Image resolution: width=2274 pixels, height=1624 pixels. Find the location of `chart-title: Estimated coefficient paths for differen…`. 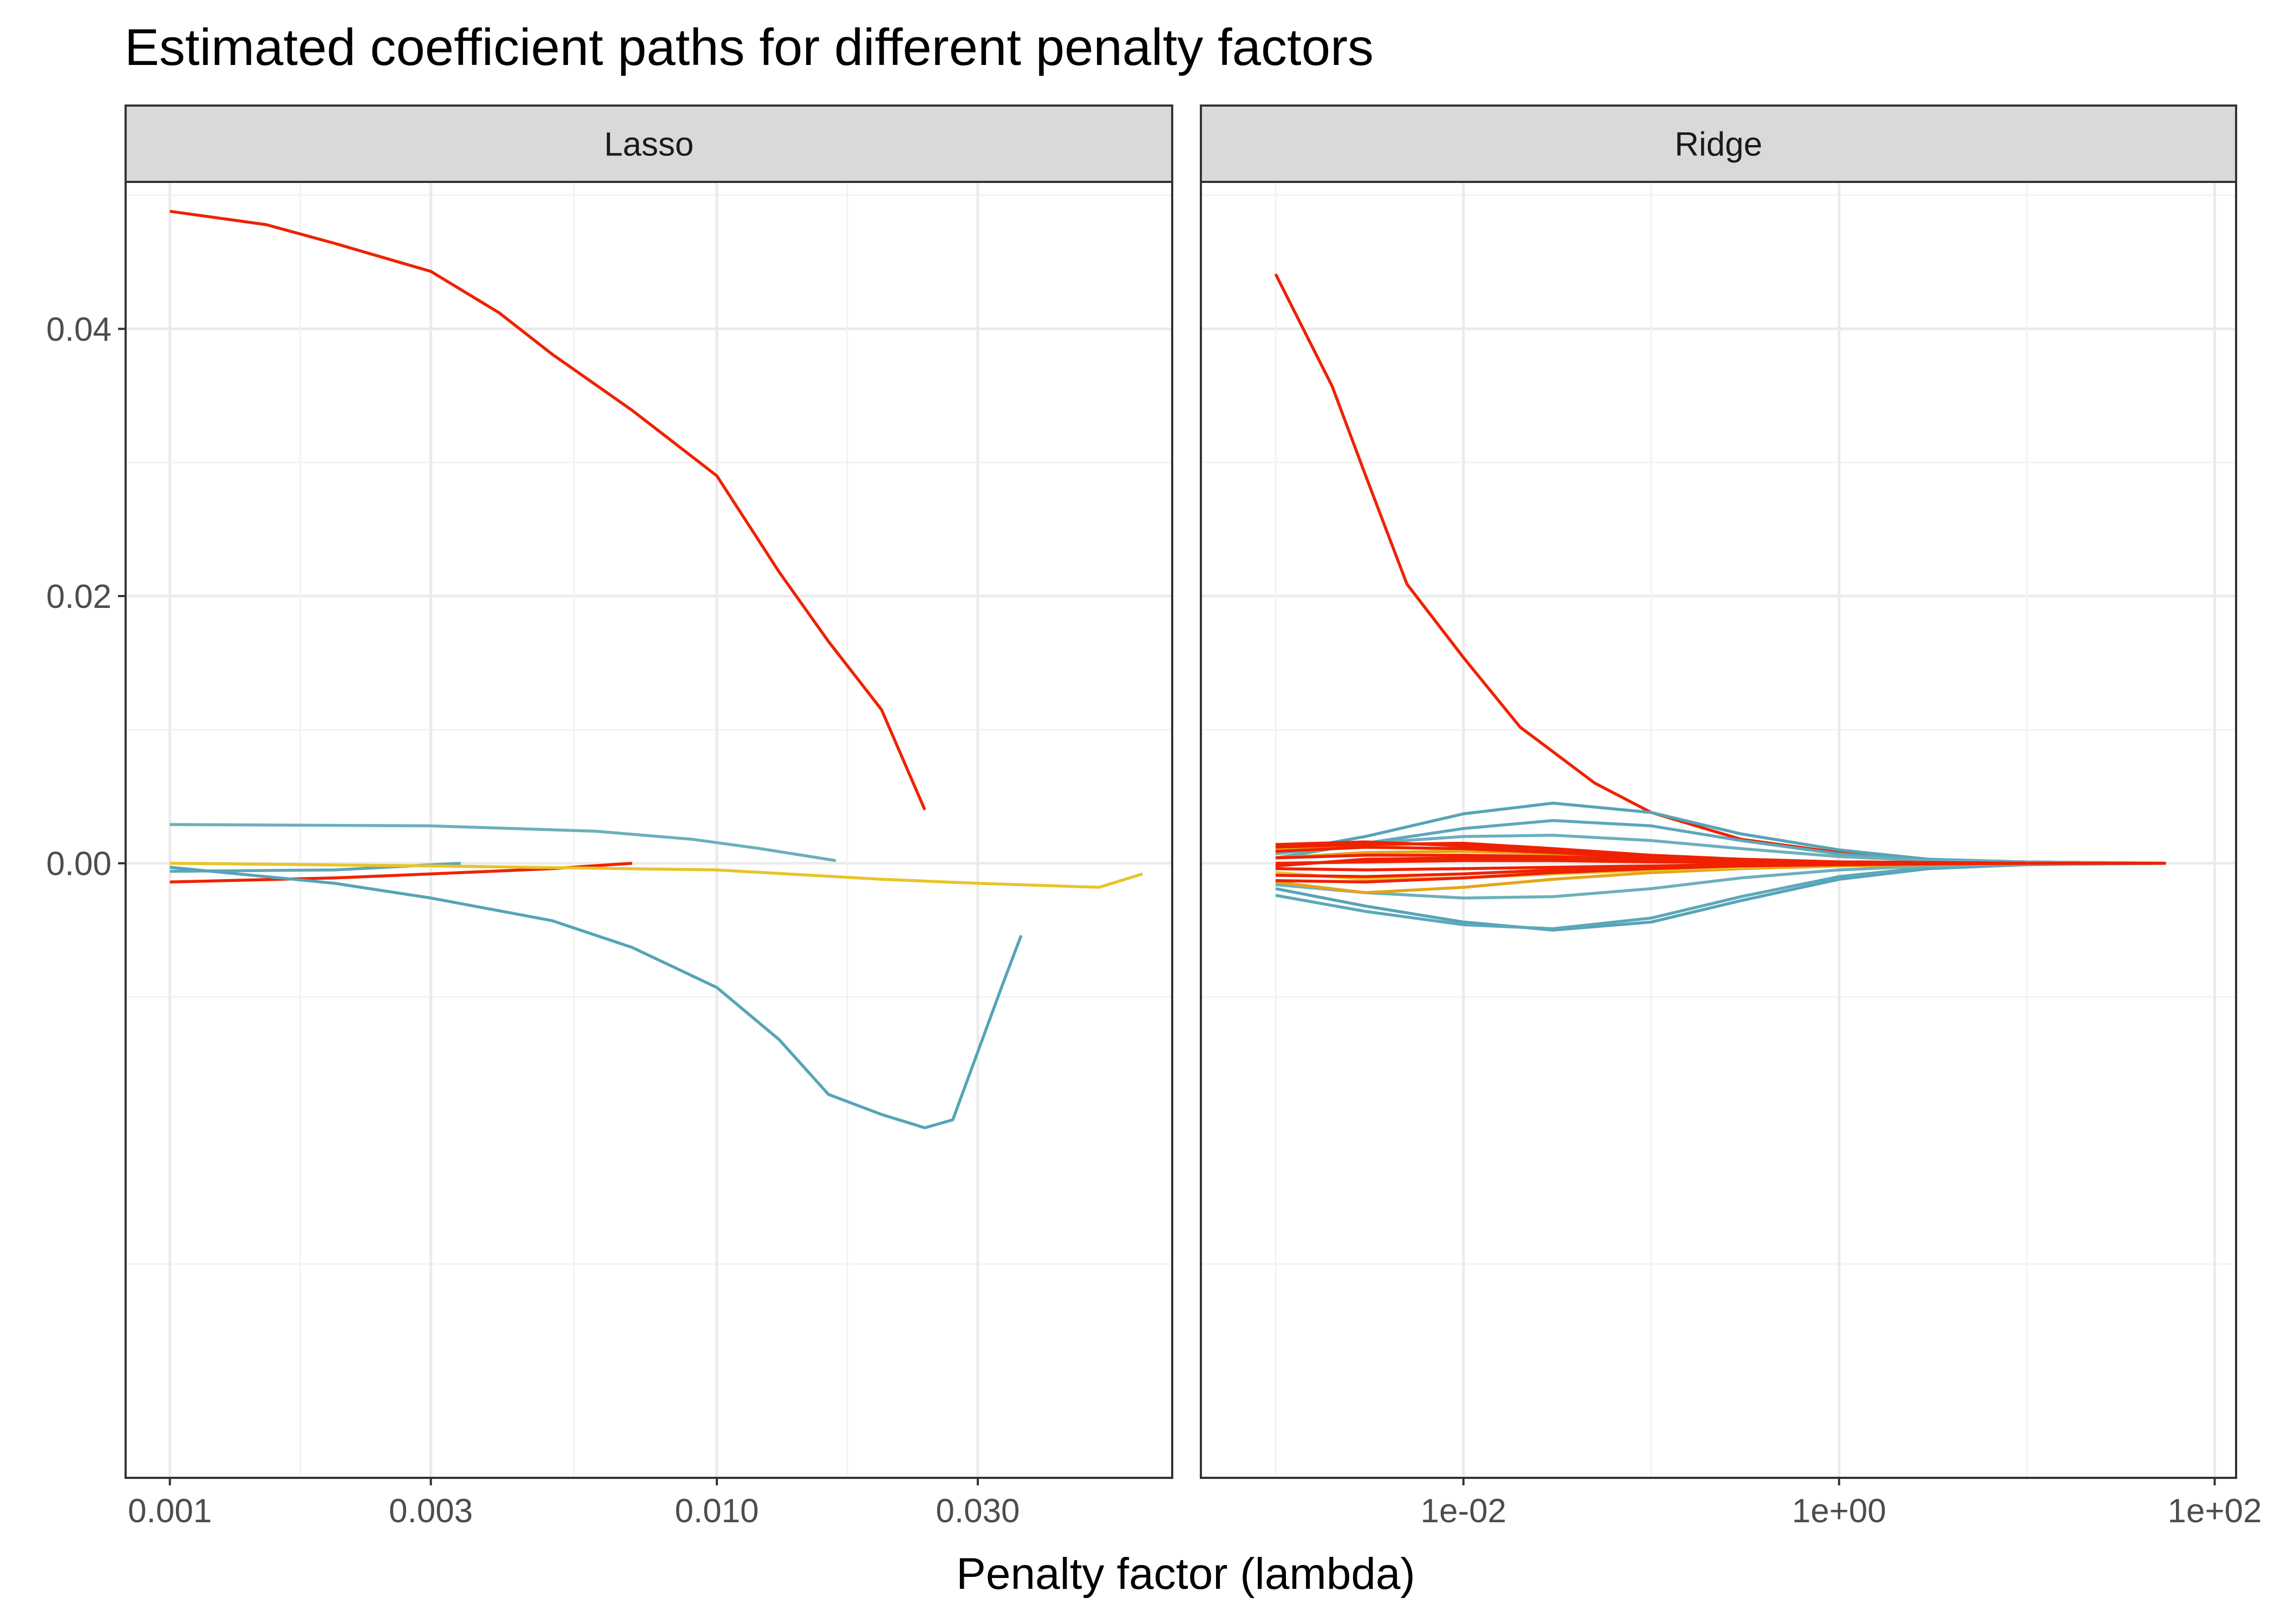

chart-title: Estimated coefficient paths for differen… is located at coordinates (749, 47).